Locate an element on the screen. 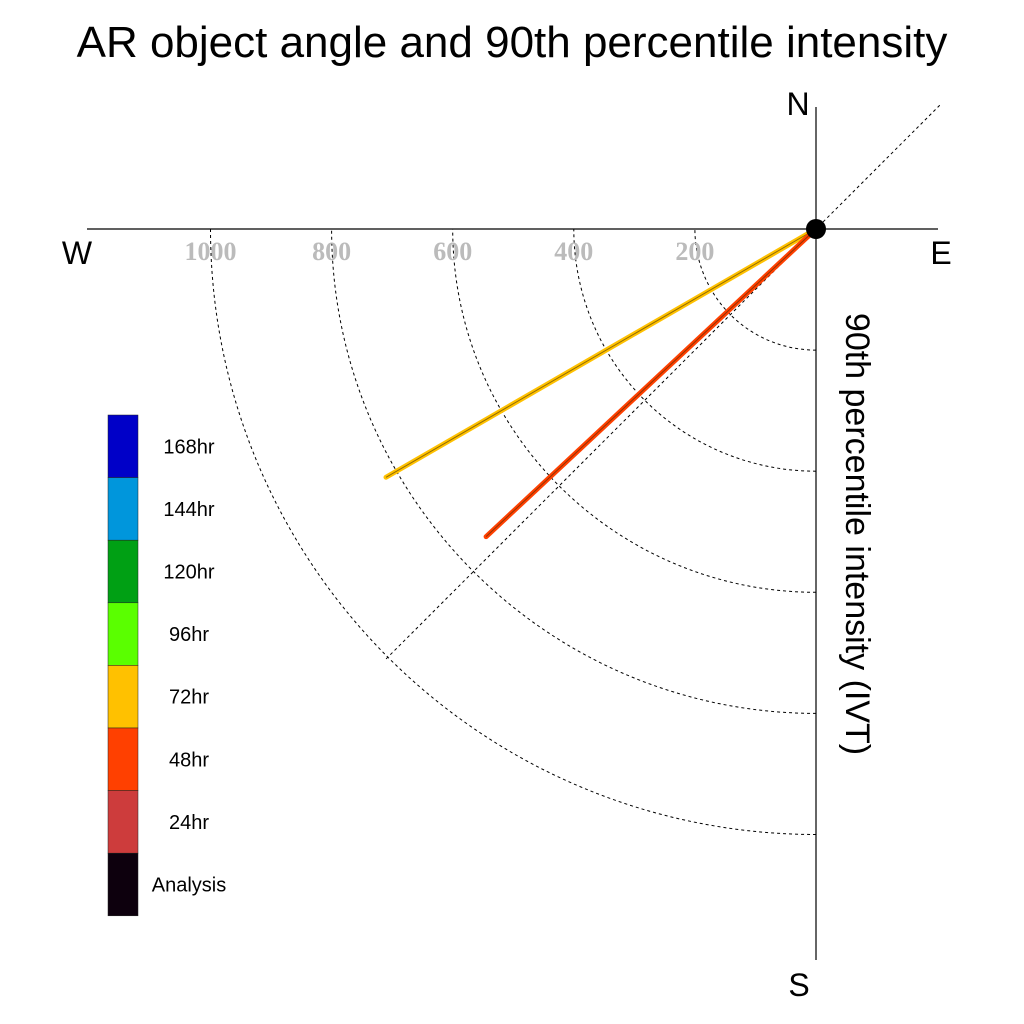 The width and height of the screenshot is (1024, 1024). legend-label: 24hr is located at coordinates (189, 823).